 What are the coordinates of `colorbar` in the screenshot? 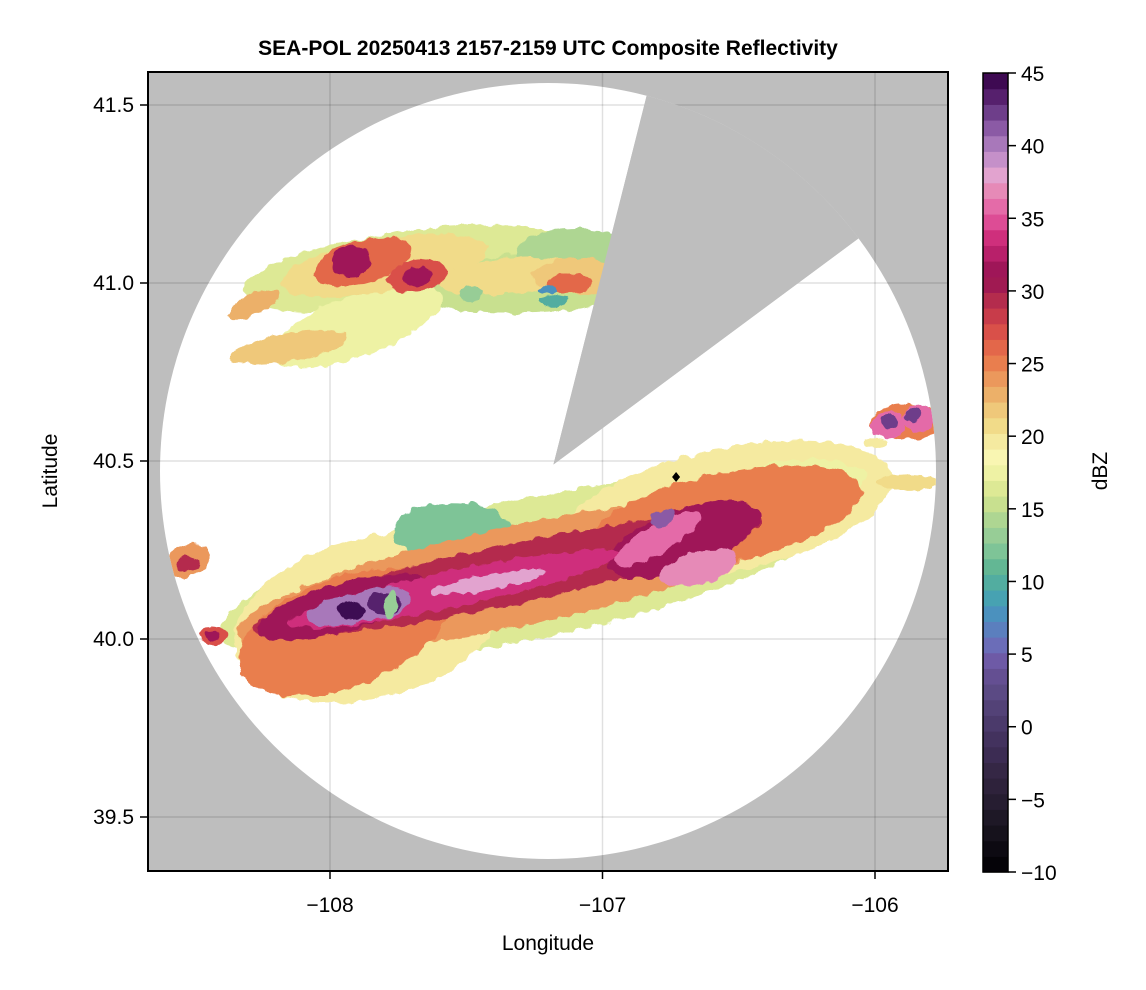 It's located at (995, 472).